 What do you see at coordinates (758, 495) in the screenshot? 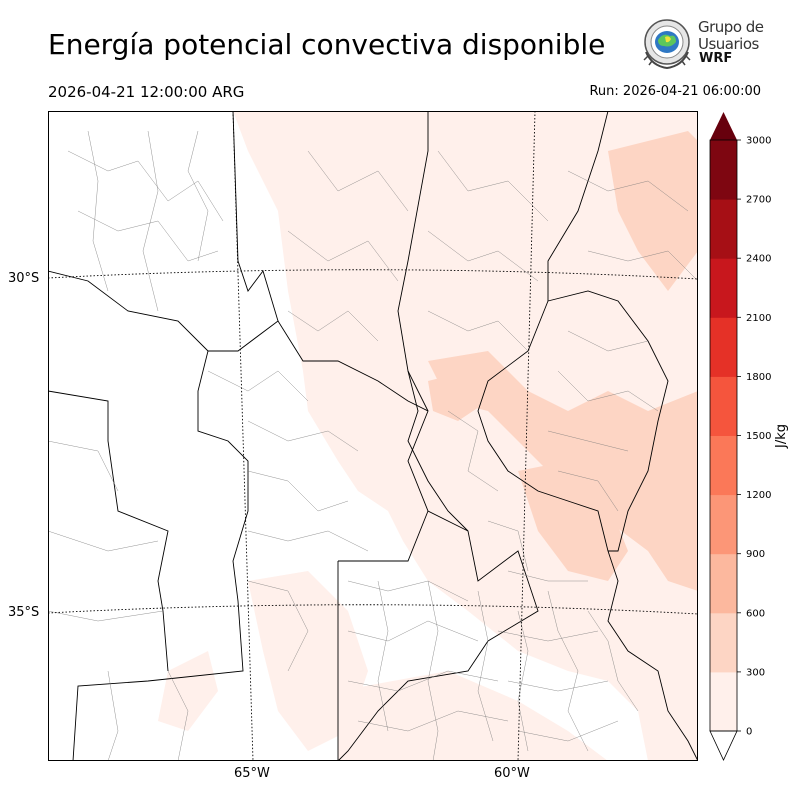
I see `colorbar-tick-label: 1200` at bounding box center [758, 495].